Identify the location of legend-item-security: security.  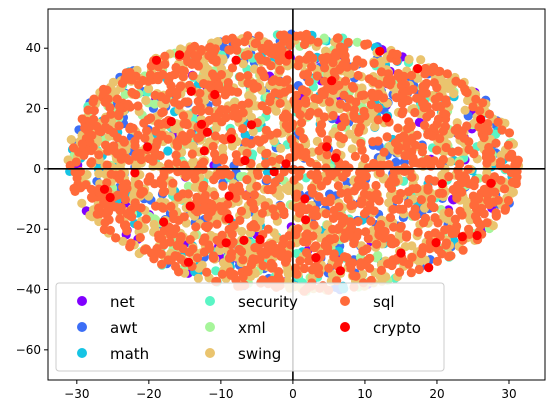
(251, 302).